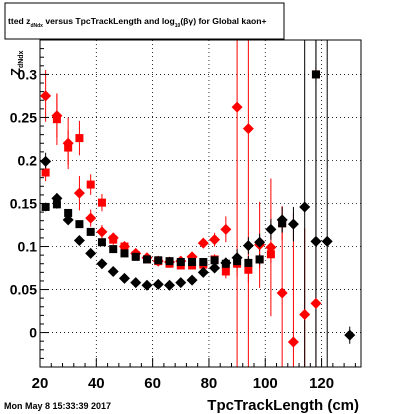 The height and width of the screenshot is (414, 400). I want to click on y-tick-label: 0.25, so click(23, 117).